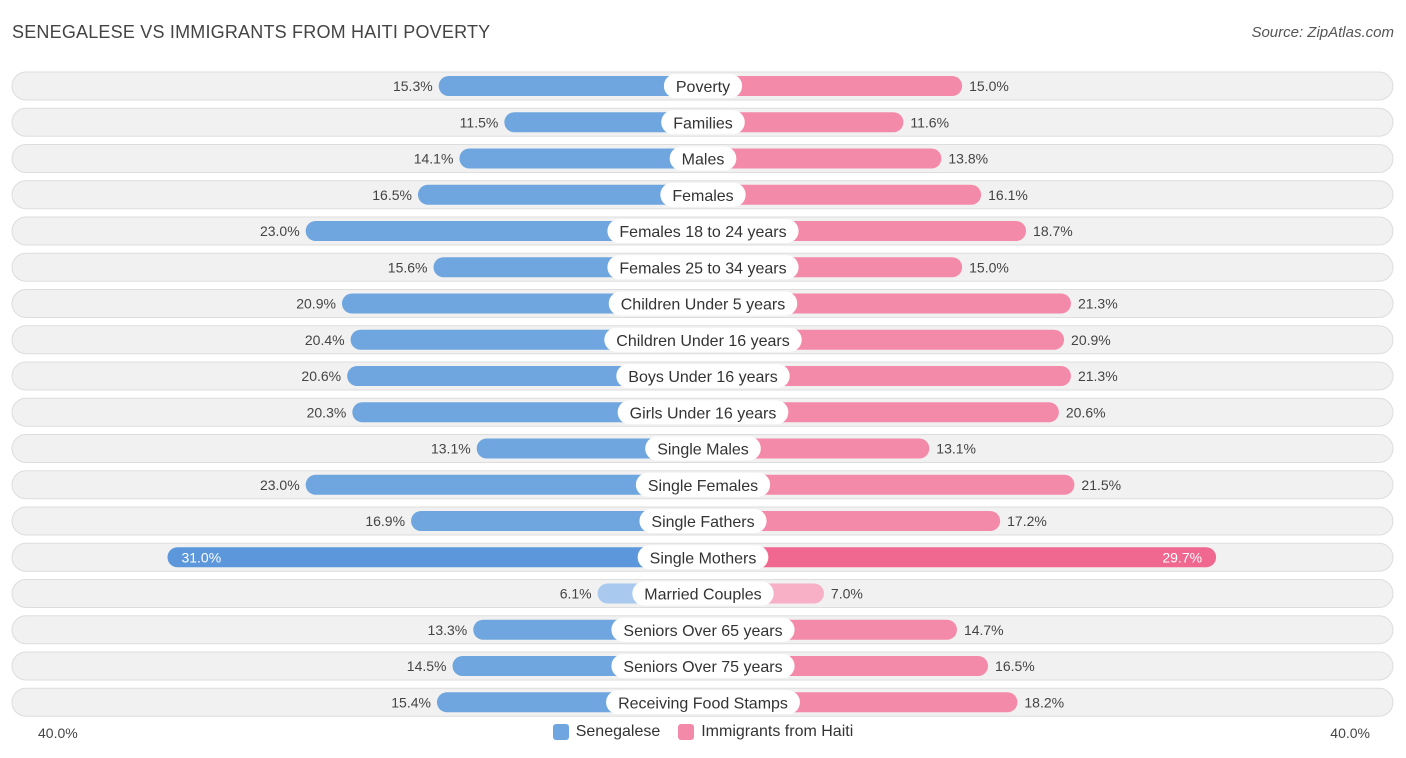 The width and height of the screenshot is (1406, 758). I want to click on category-label-married-couples: Married Couples, so click(702, 595).